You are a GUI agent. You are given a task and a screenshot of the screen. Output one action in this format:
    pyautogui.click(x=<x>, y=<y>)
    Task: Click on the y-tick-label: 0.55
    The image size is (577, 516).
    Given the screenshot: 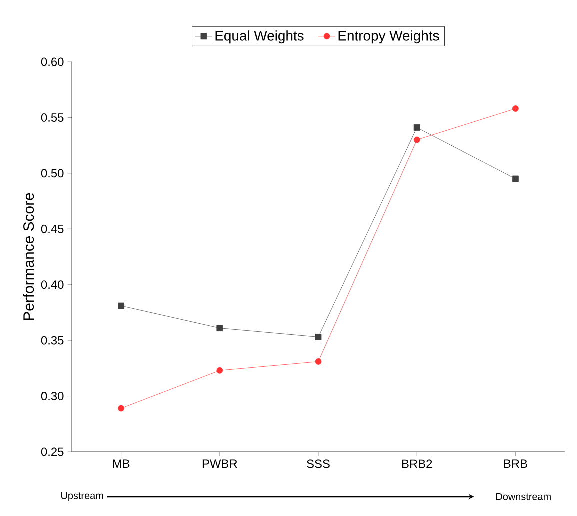 What is the action you would take?
    pyautogui.click(x=52, y=117)
    